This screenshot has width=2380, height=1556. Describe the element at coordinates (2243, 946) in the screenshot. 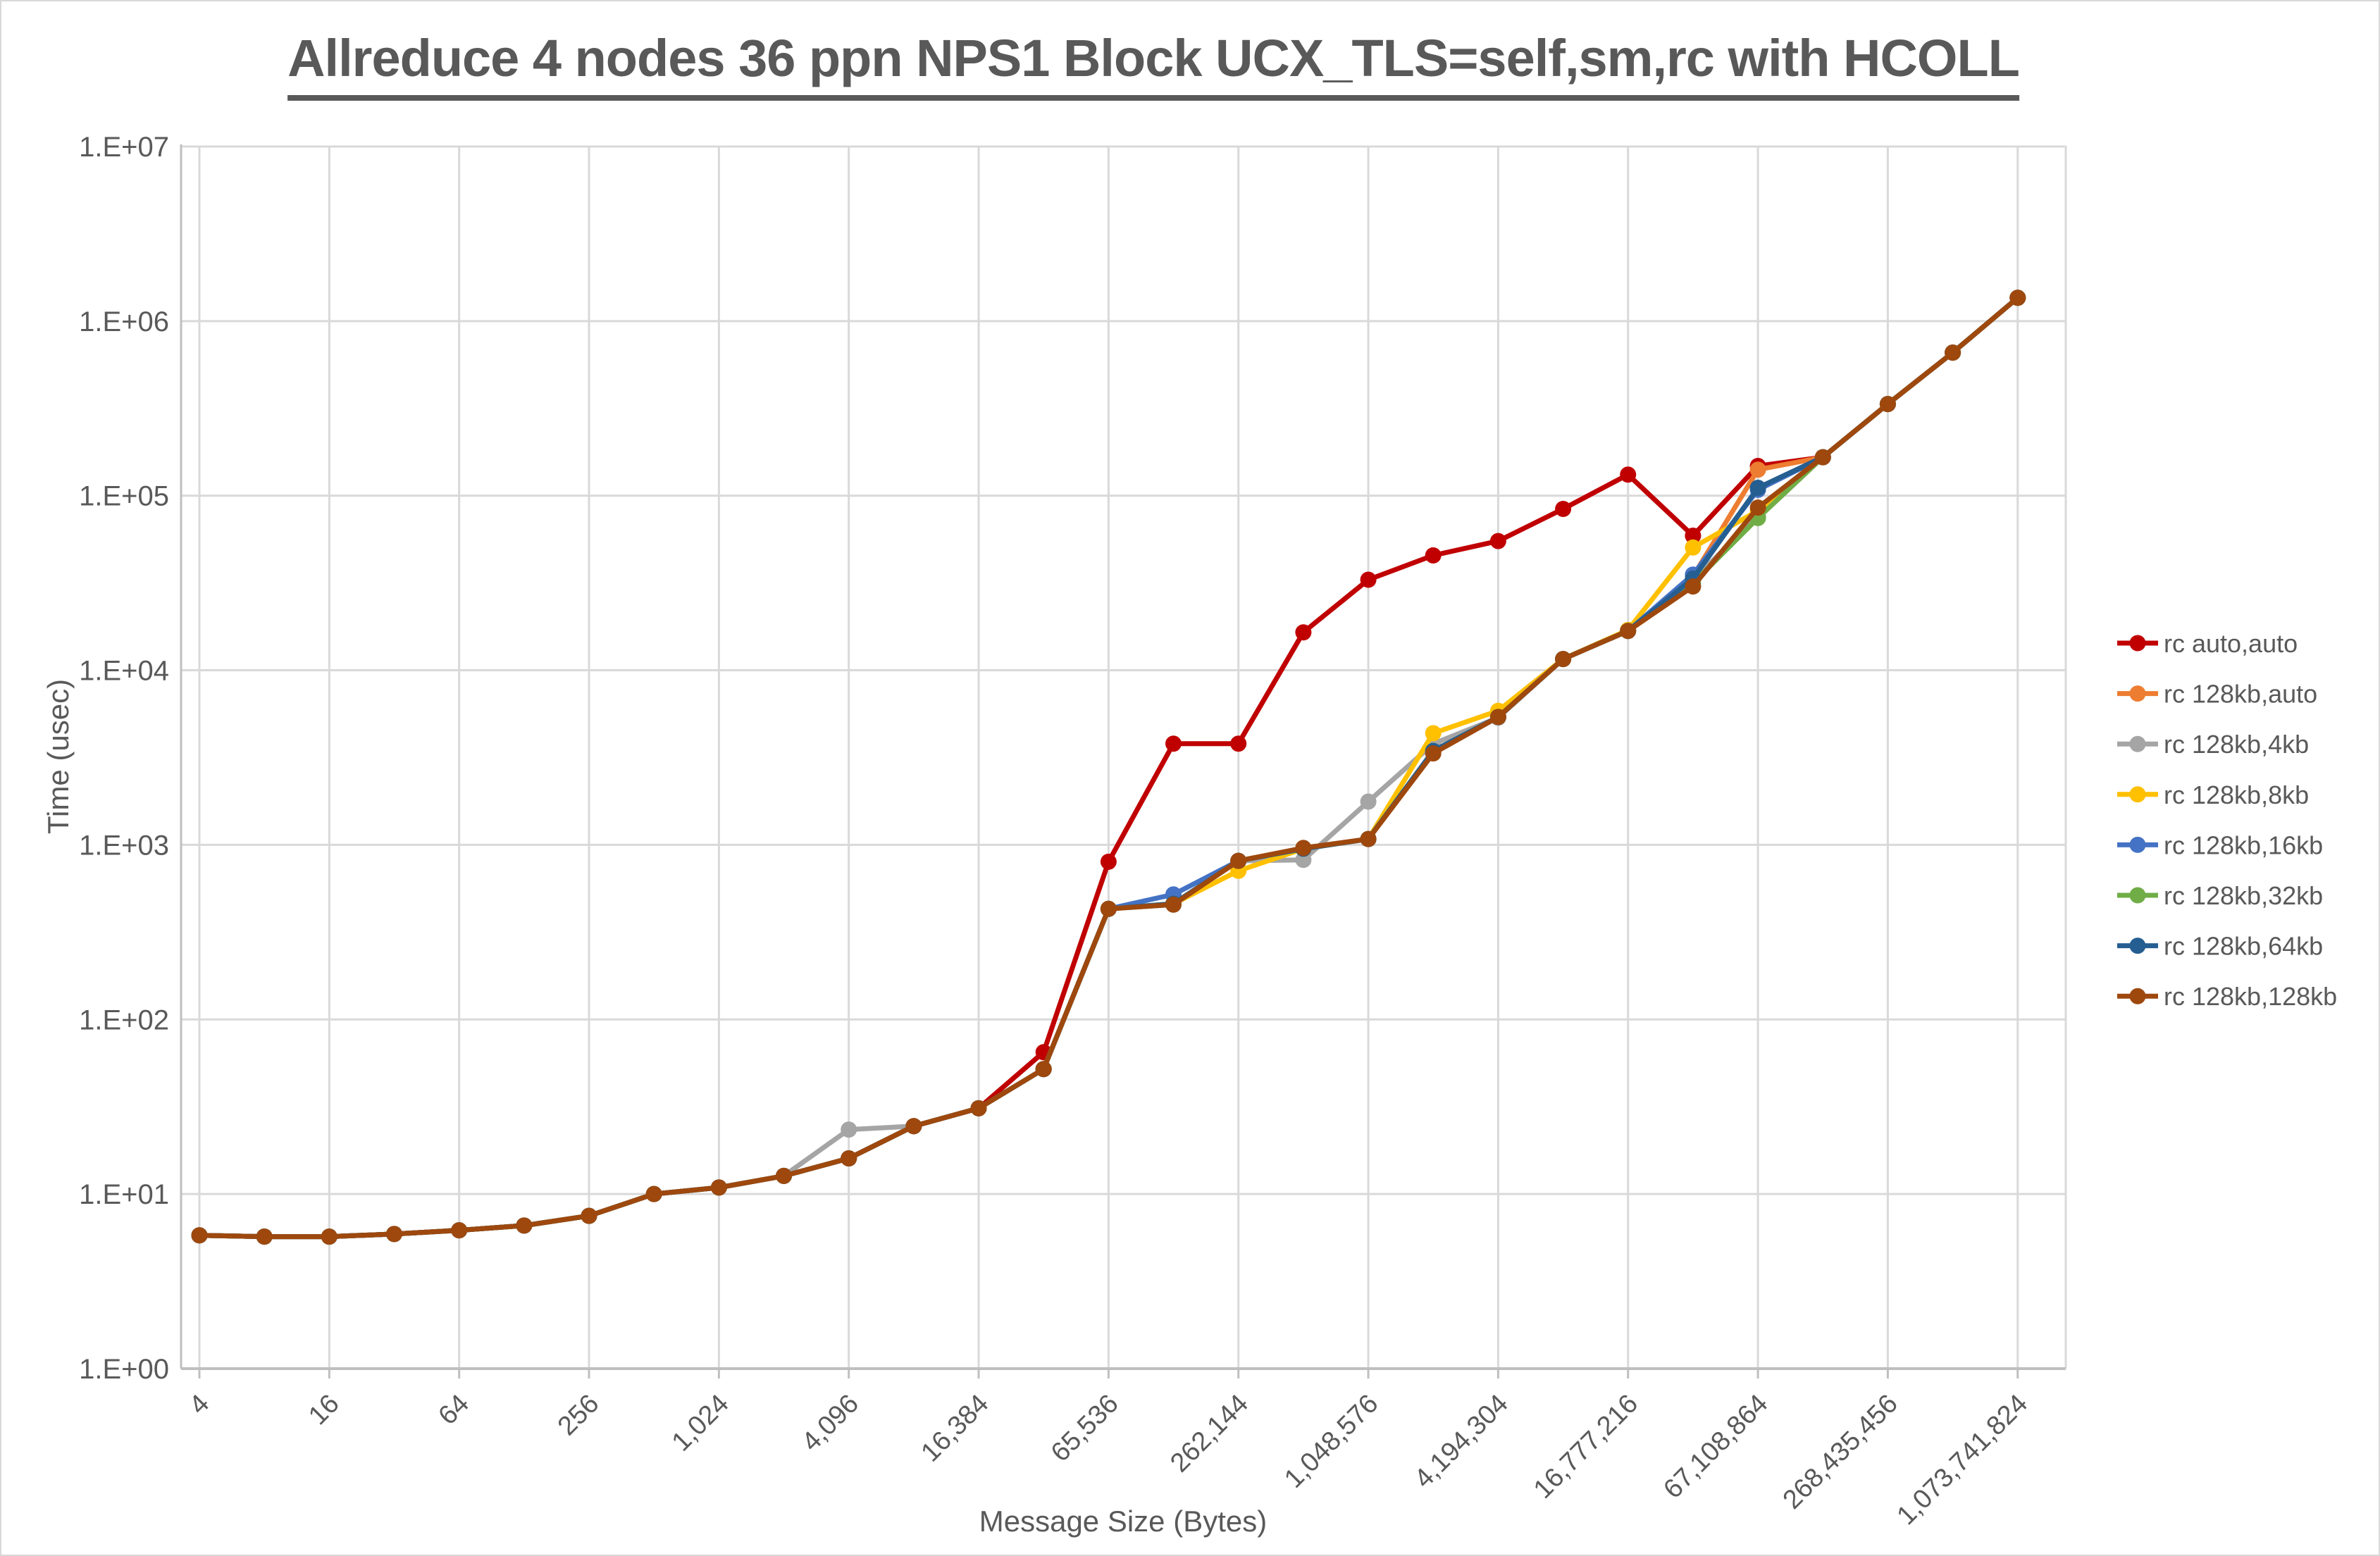

I see `legend-label-rc-128kb-64kb: rc 128kb,64kb` at that location.